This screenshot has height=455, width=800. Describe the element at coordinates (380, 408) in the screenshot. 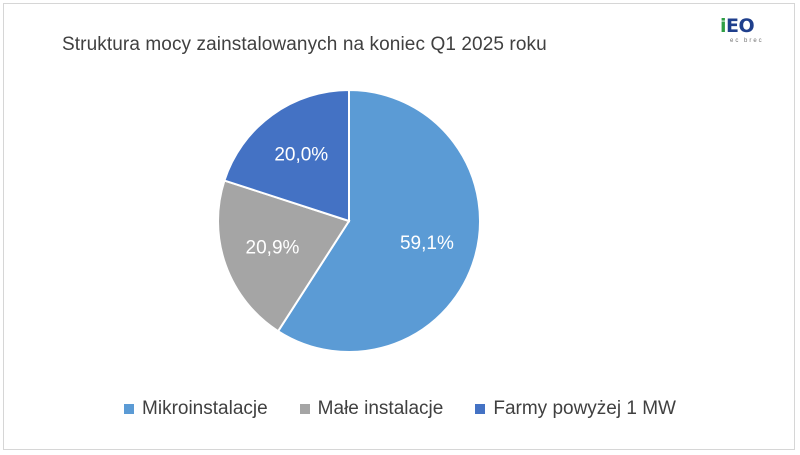

I see `legend-label-male-instalacje: Małe instalacje` at that location.